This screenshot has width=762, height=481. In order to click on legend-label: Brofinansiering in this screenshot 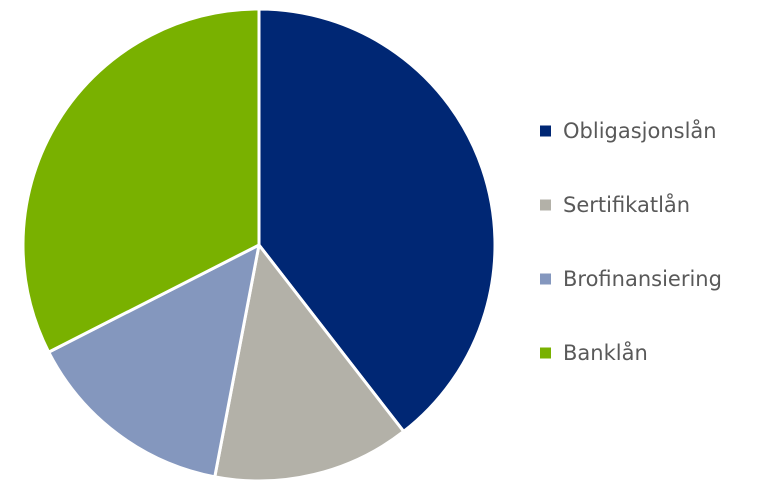, I will do `click(642, 279)`.